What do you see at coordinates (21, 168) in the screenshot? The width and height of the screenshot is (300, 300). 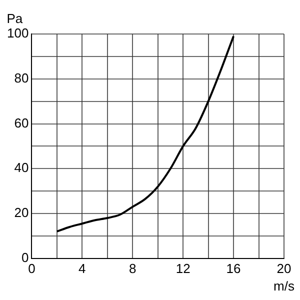 I see `y-tick-label: 40` at bounding box center [21, 168].